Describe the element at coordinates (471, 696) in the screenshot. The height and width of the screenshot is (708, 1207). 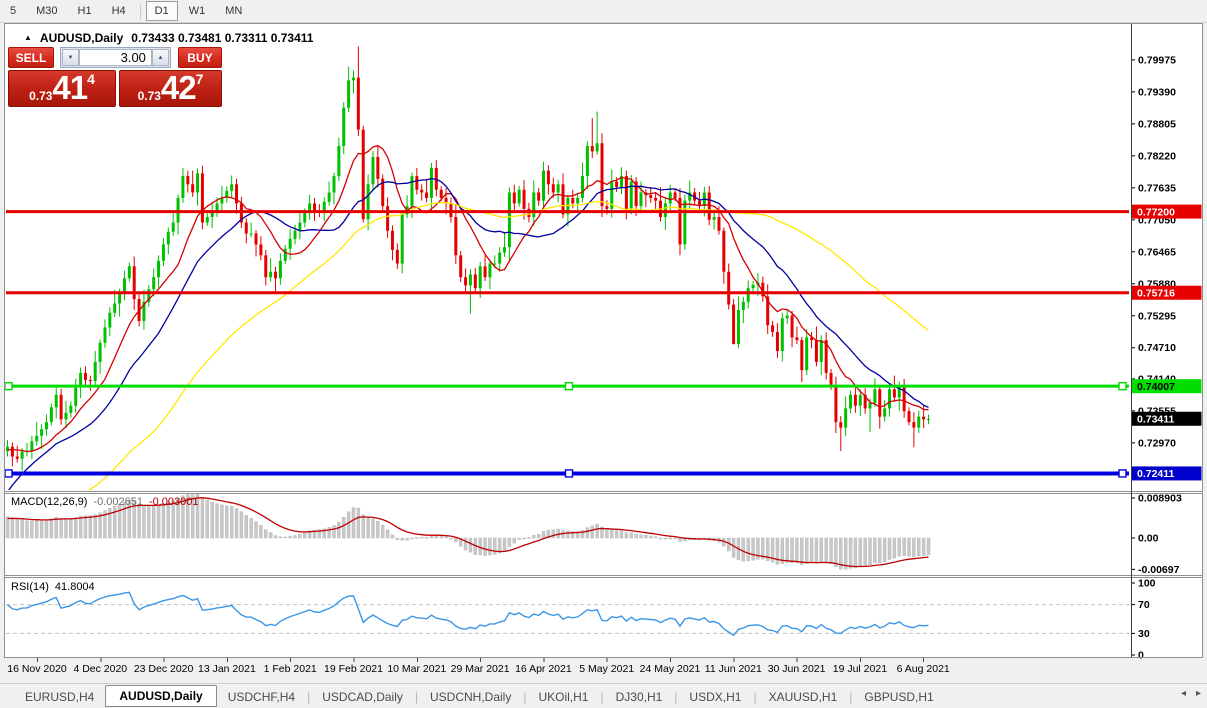
I see `chart-tab-usdcnh-daily: USDCNH,Daily` at that location.